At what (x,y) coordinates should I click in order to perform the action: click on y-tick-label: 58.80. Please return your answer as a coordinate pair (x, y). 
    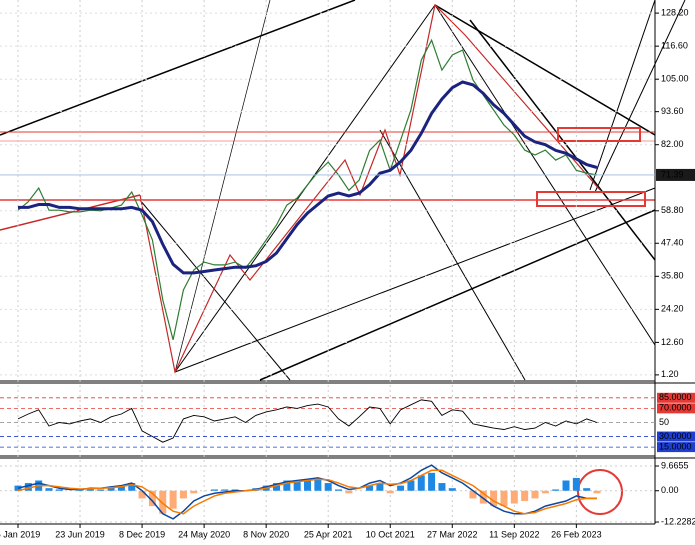
    Looking at the image, I should click on (672, 210).